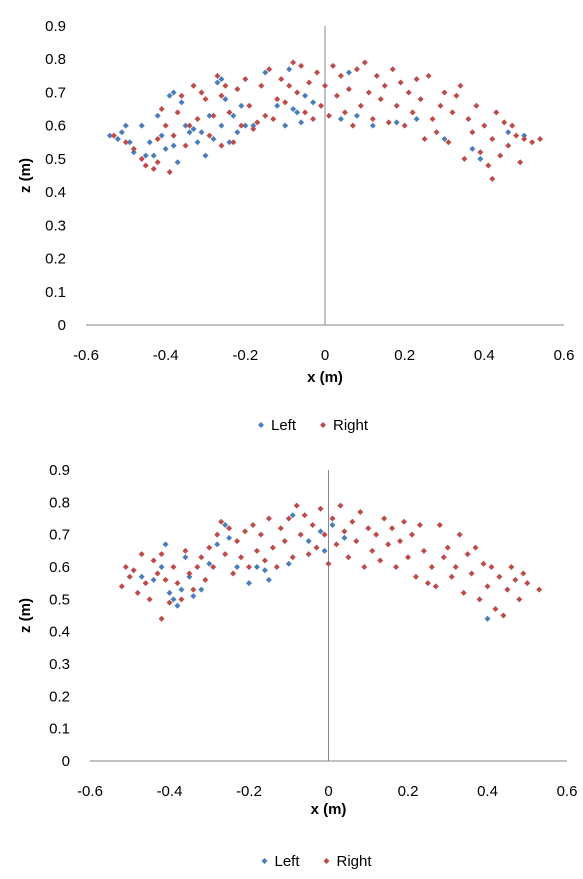 The width and height of the screenshot is (583, 879). What do you see at coordinates (66, 761) in the screenshot?
I see `y-tick-label: 0` at bounding box center [66, 761].